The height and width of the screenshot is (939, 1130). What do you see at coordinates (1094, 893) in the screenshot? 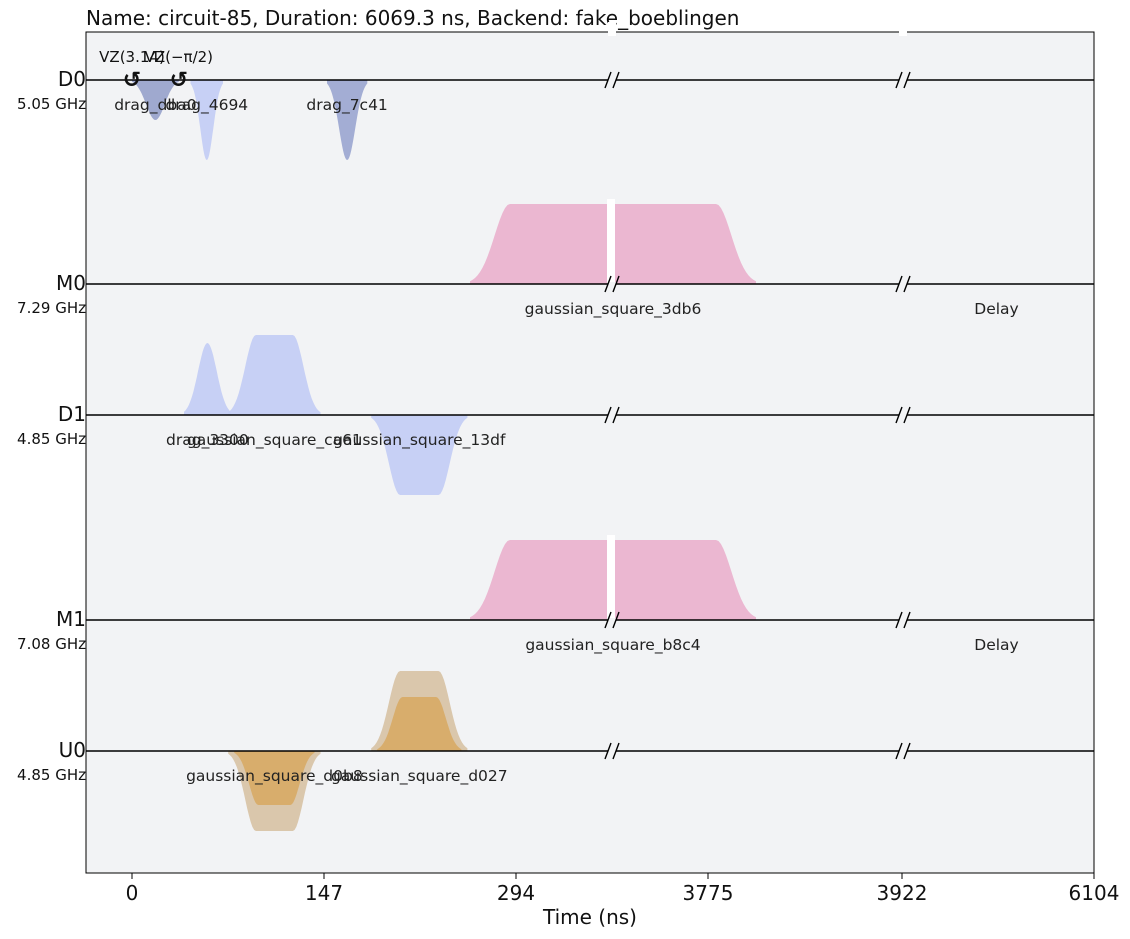
I see `x-tick-label-5: 6104` at bounding box center [1094, 893].